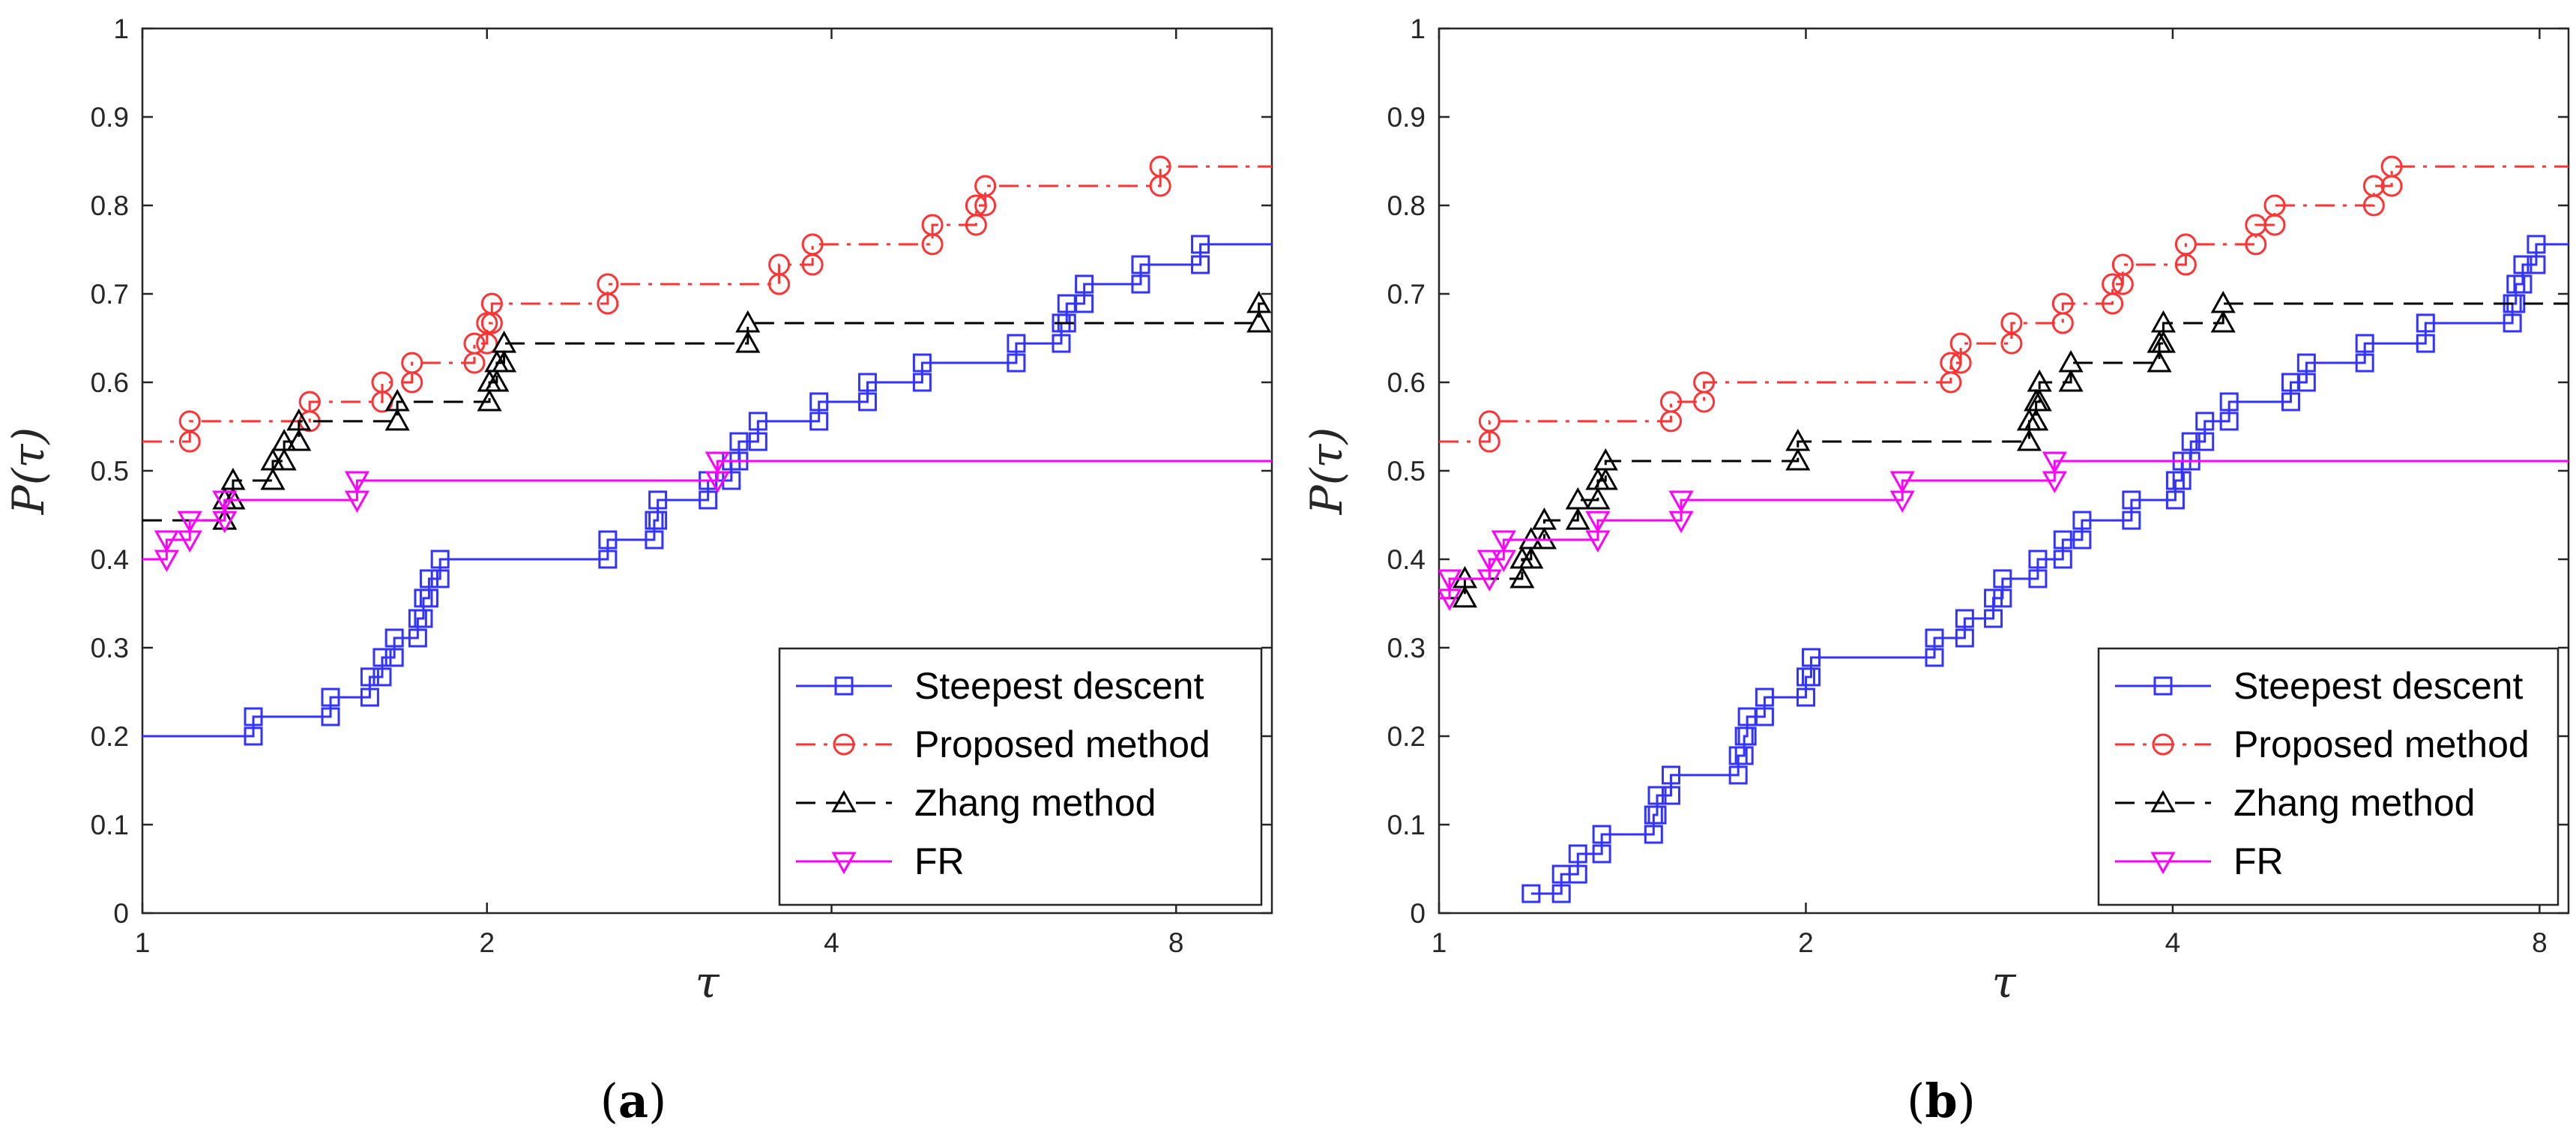 The height and width of the screenshot is (1135, 2576). What do you see at coordinates (1440, 942) in the screenshot?
I see `x-tick-label: 1` at bounding box center [1440, 942].